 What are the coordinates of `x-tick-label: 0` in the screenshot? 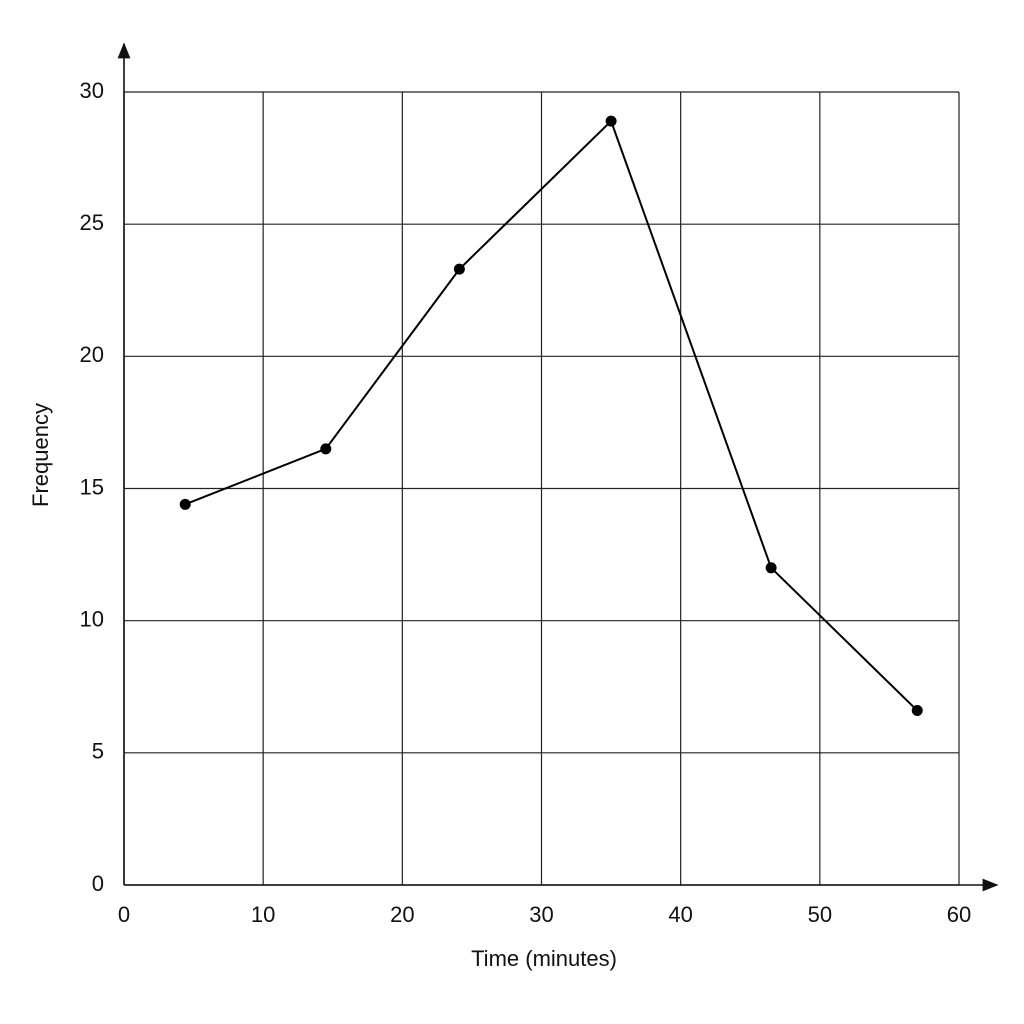 It's located at (124, 914).